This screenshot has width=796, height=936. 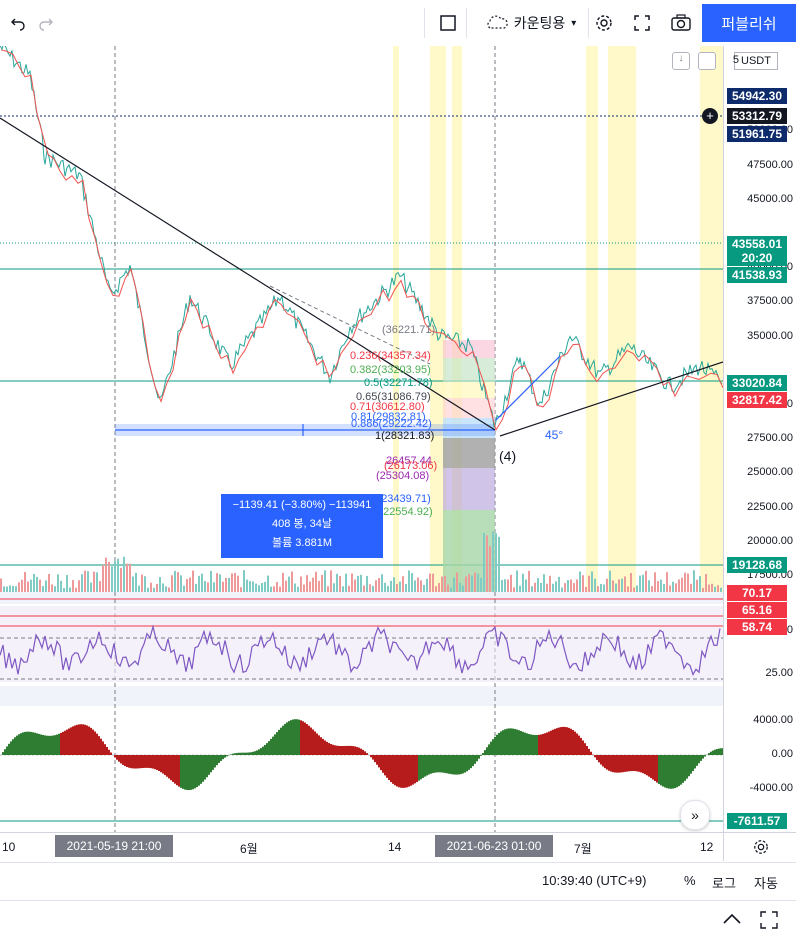 What do you see at coordinates (736, 60) in the screenshot?
I see `price-tick-top: 5` at bounding box center [736, 60].